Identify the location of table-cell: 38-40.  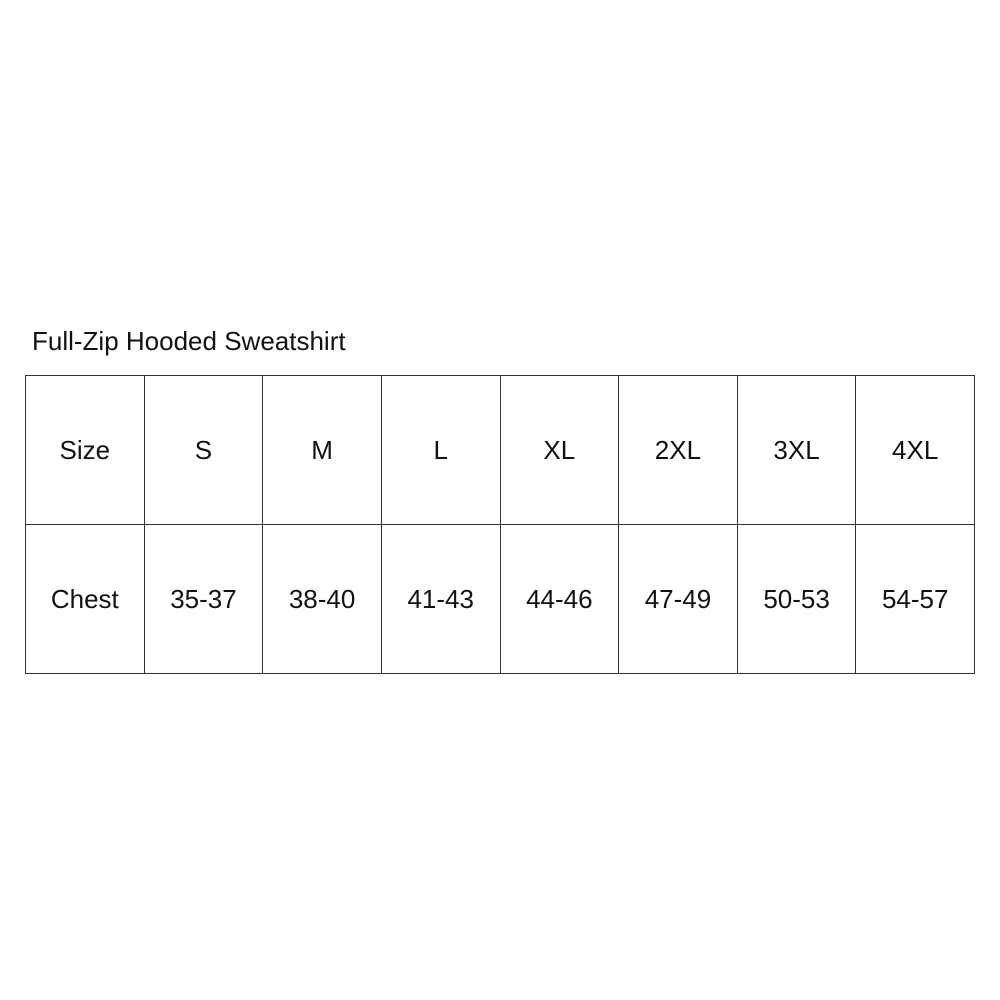
(322, 599).